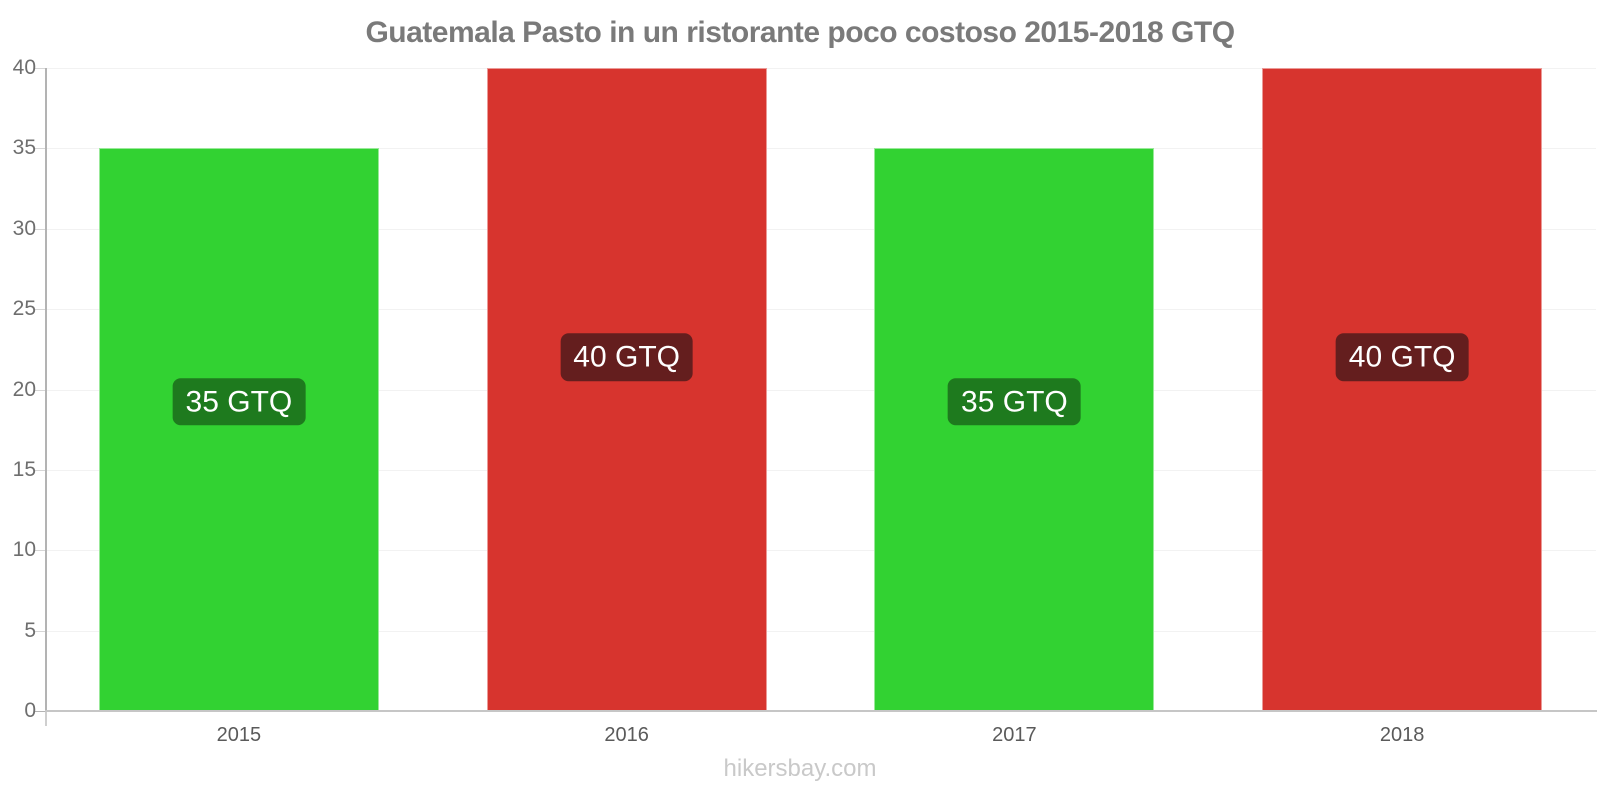  Describe the element at coordinates (239, 735) in the screenshot. I see `x-axis-label-2015: 2015` at that location.